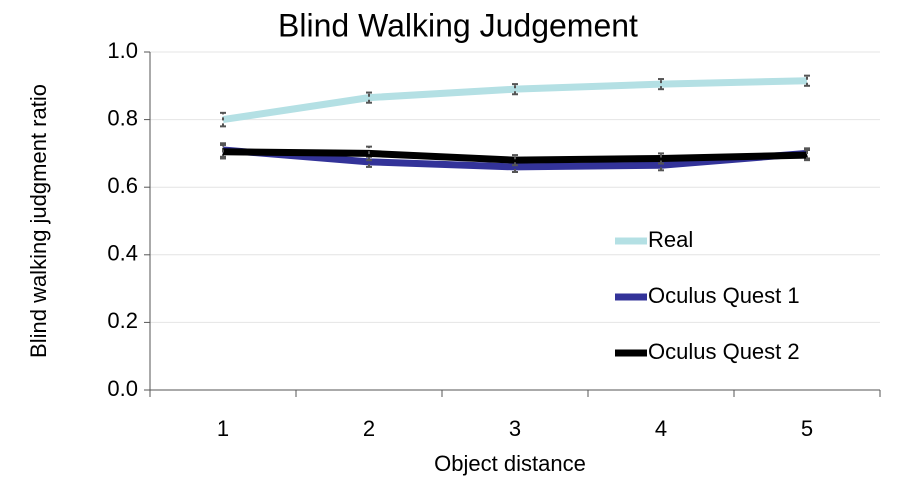  What do you see at coordinates (122, 117) in the screenshot?
I see `y-tick-label: 0.8` at bounding box center [122, 117].